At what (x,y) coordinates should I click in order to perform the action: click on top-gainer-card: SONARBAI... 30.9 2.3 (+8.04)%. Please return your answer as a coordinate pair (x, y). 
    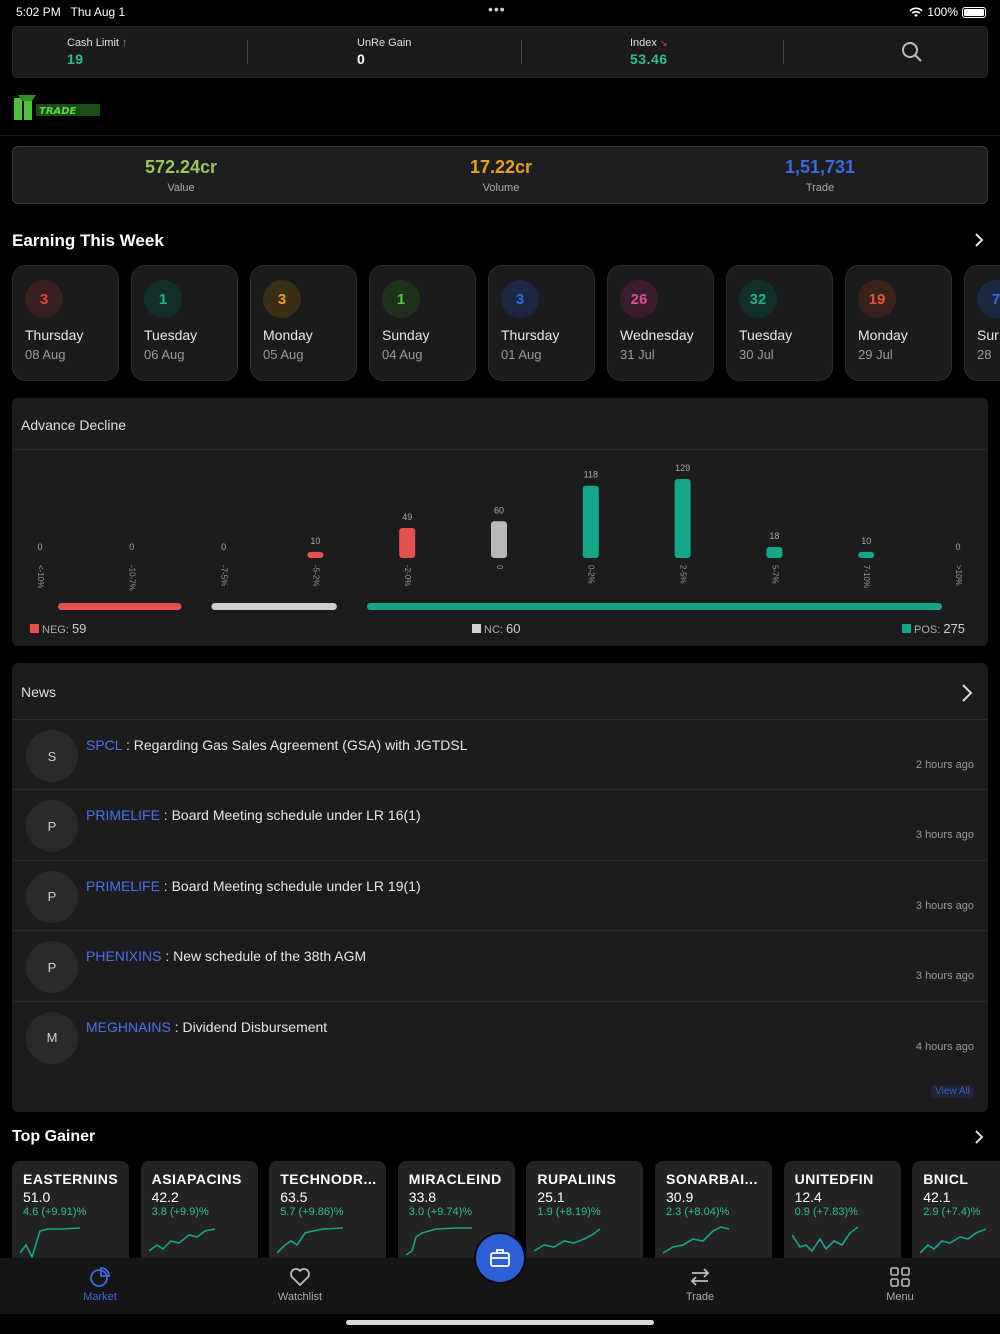
    Looking at the image, I should click on (713, 1211).